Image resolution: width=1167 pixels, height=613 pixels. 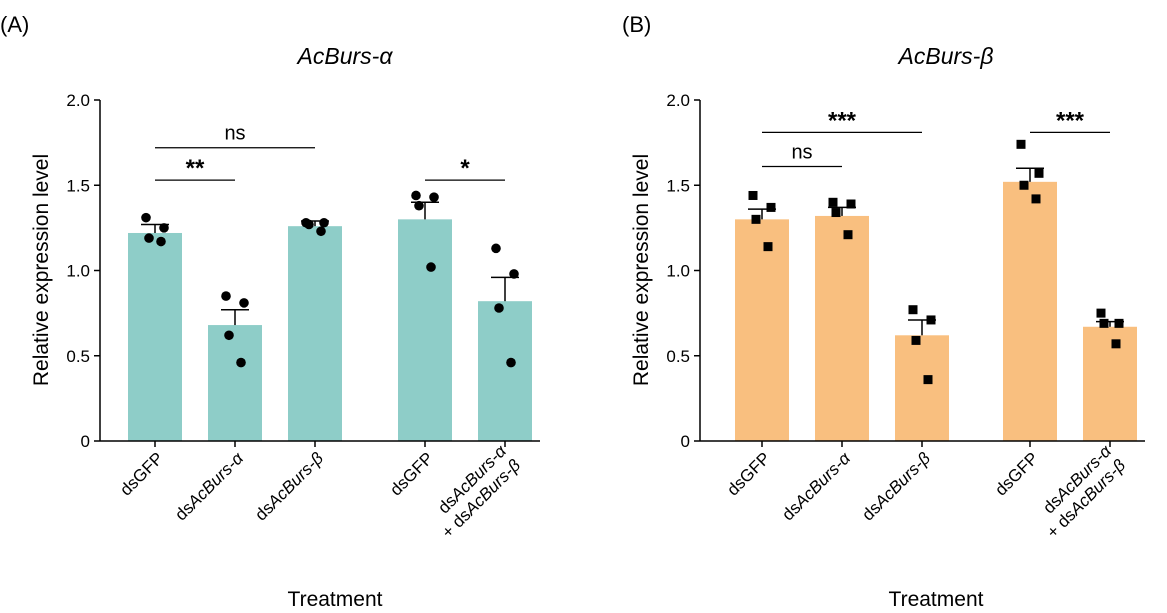 I want to click on panel-label: (A), so click(x=14, y=24).